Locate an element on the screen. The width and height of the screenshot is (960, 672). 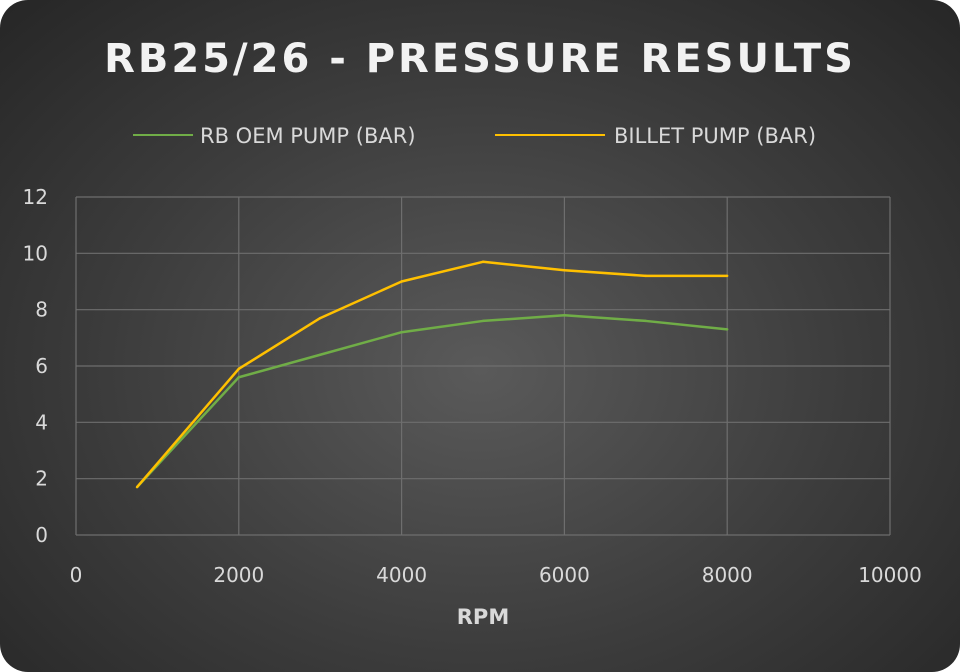
x-tick-label: 8000 is located at coordinates (727, 575).